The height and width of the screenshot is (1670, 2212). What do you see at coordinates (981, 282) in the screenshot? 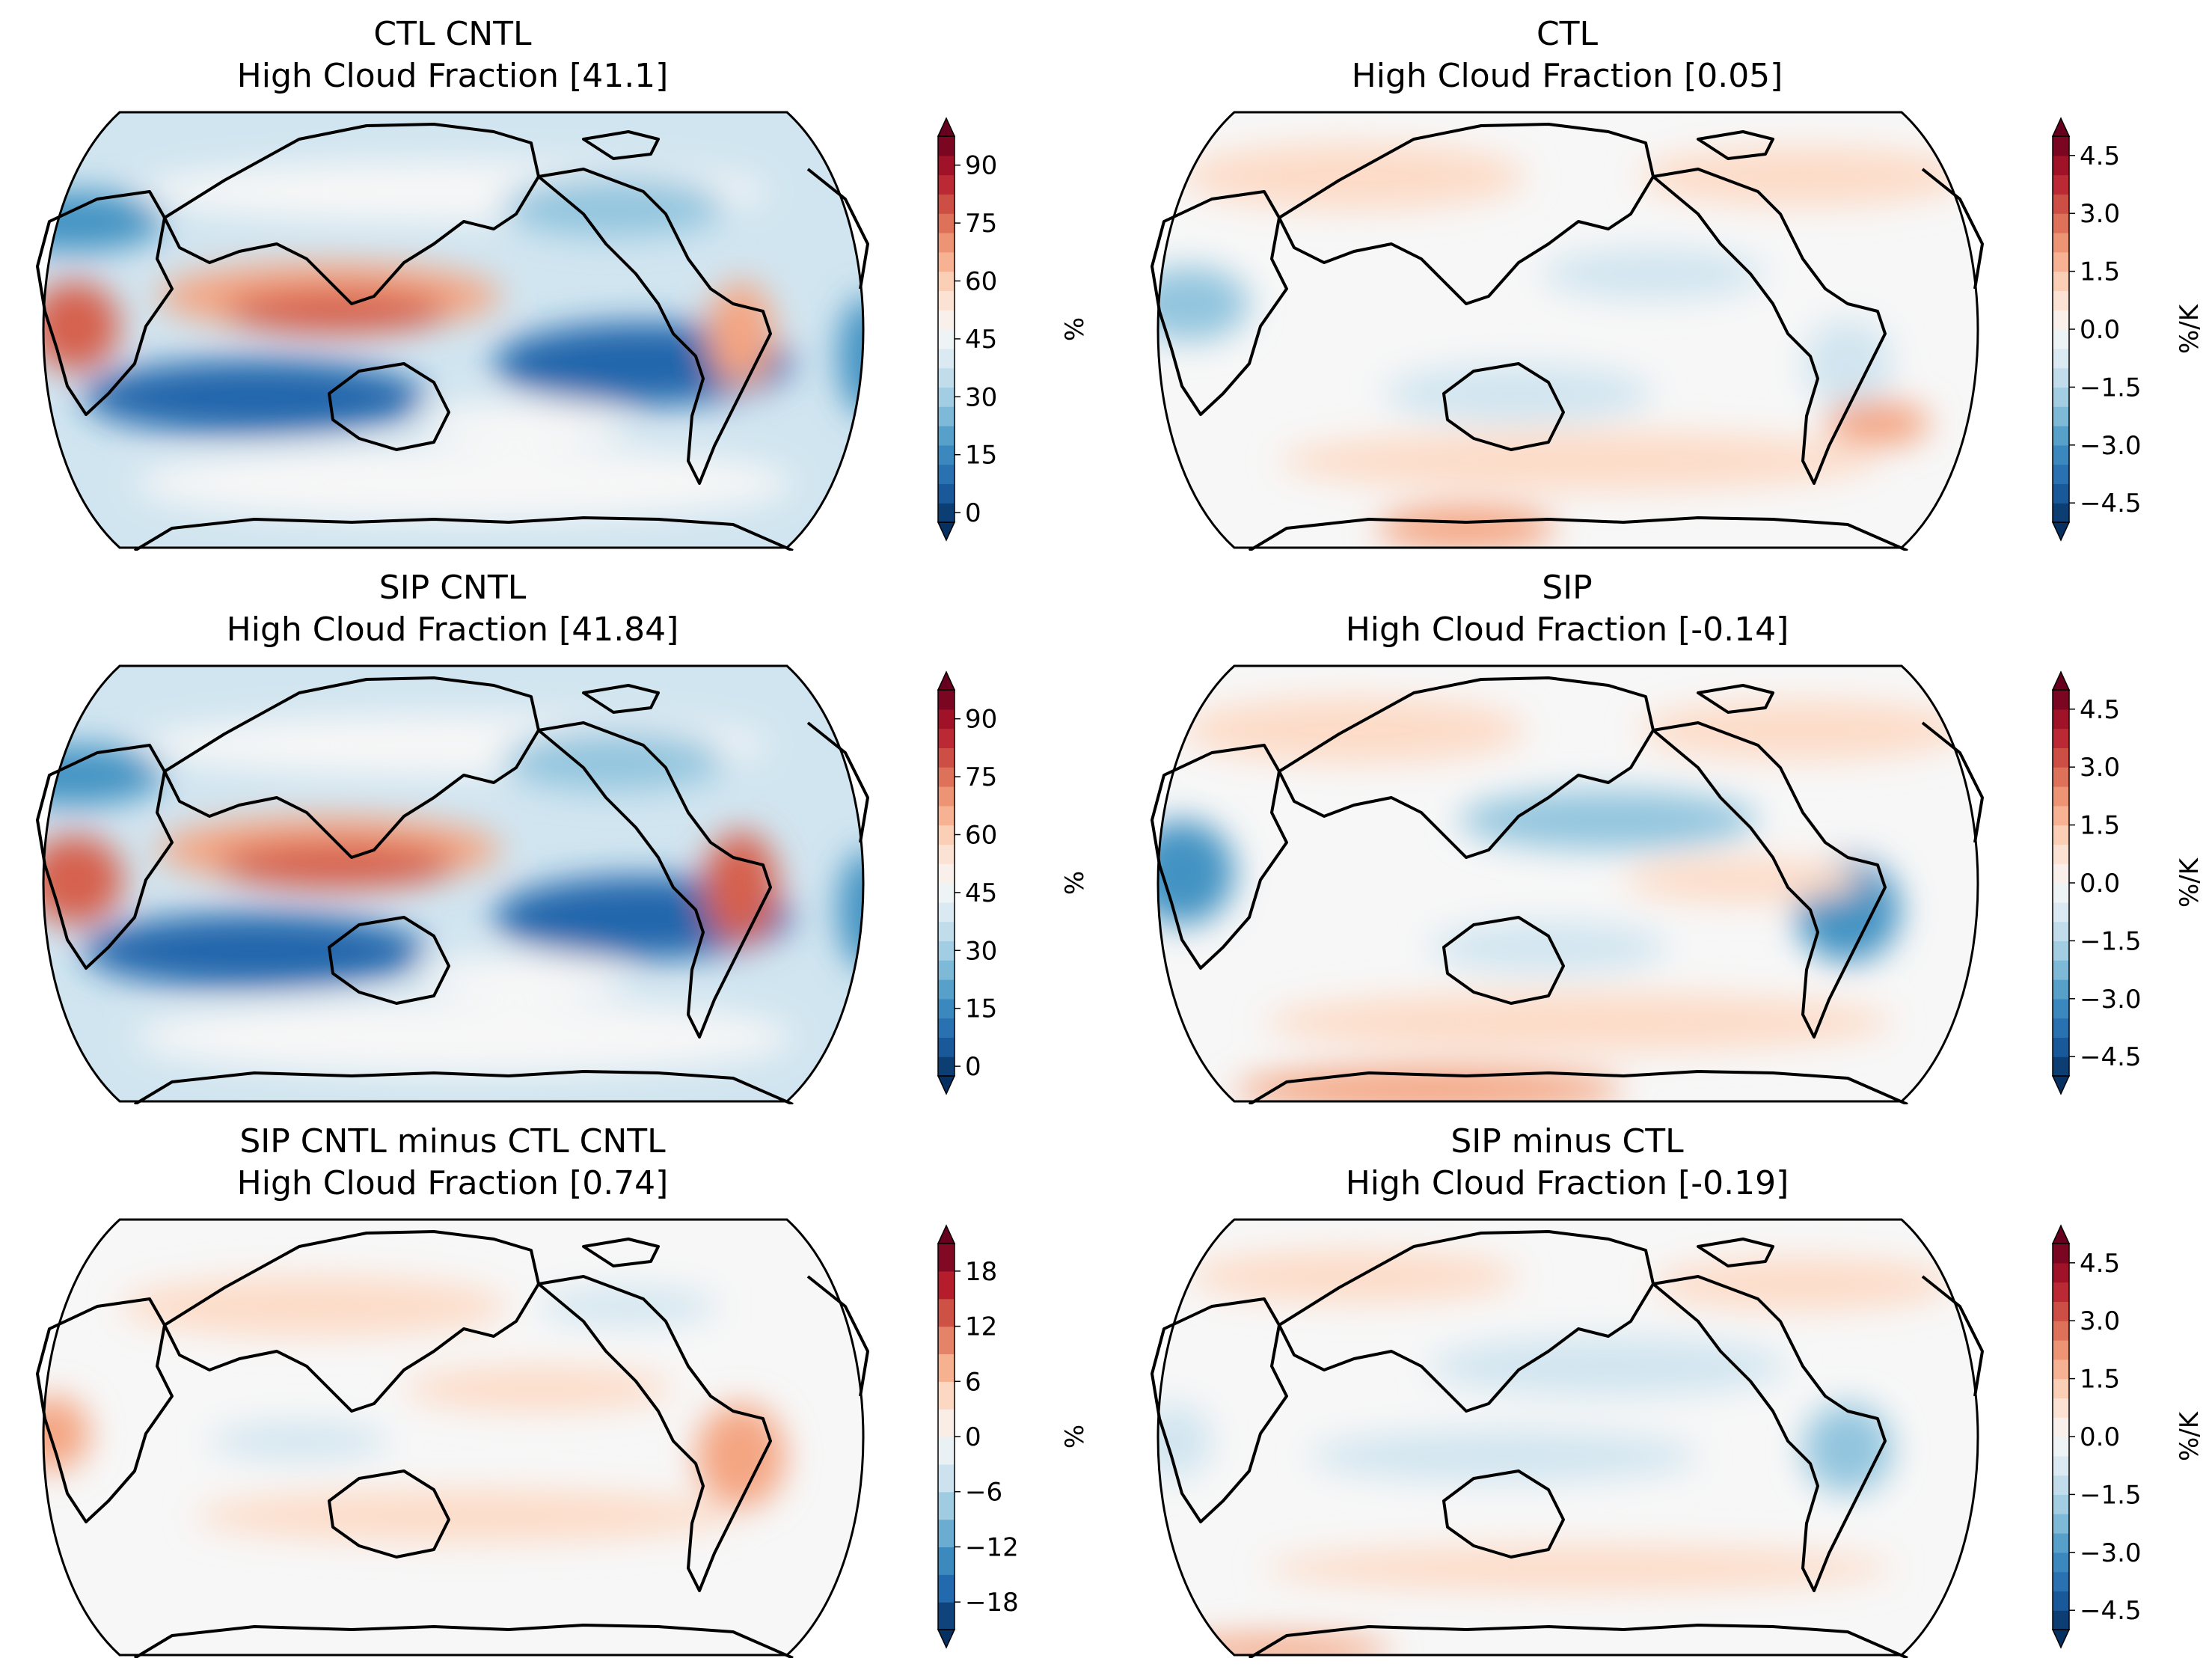
I see `colorbar-tick-label: 60` at bounding box center [981, 282].